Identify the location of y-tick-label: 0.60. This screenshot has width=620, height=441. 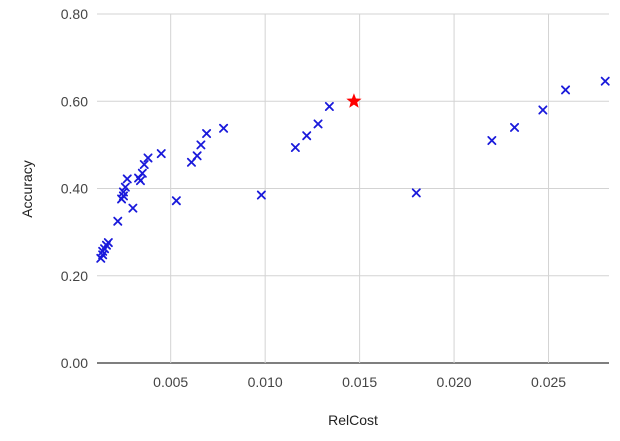
(74, 101).